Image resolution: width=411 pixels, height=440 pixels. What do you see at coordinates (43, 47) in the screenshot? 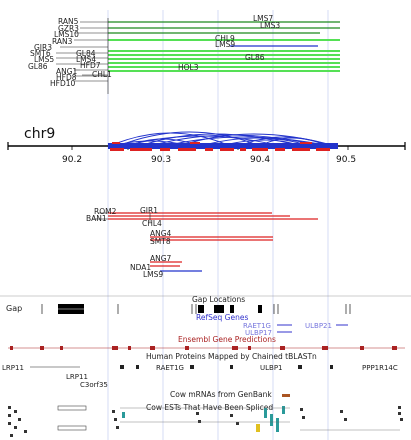
I see `label-gir3: GIR3` at bounding box center [43, 47].